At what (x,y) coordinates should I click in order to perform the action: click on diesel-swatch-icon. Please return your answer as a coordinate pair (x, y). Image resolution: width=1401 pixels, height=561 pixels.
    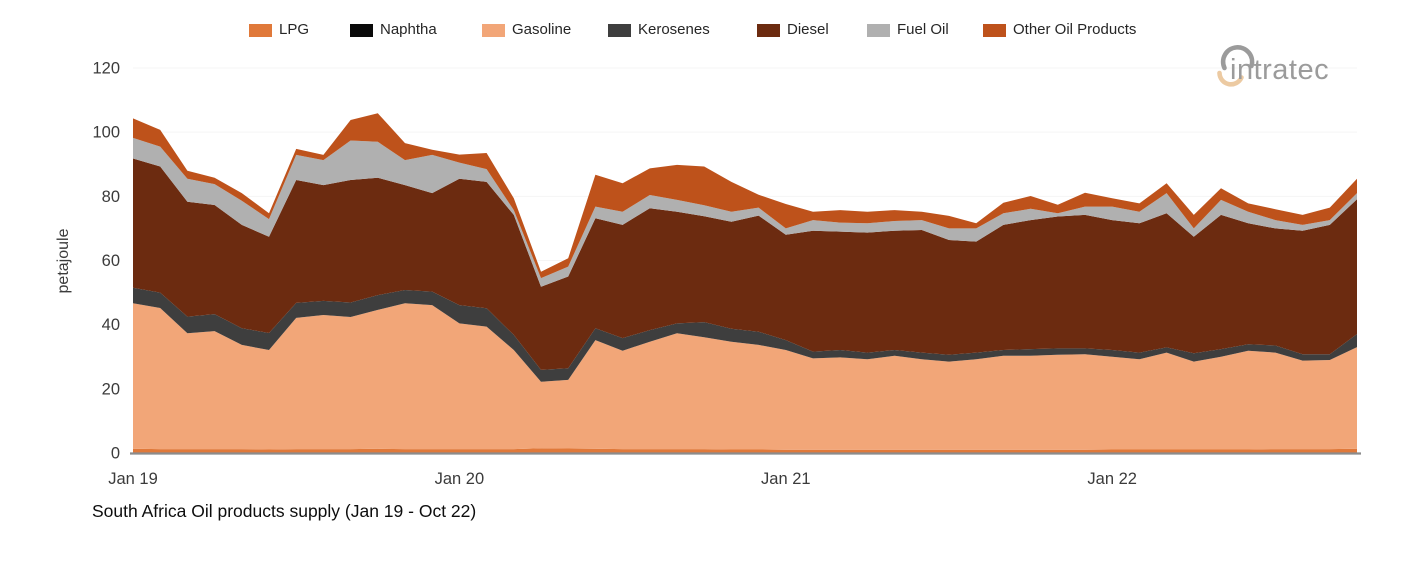
    Looking at the image, I should click on (768, 30).